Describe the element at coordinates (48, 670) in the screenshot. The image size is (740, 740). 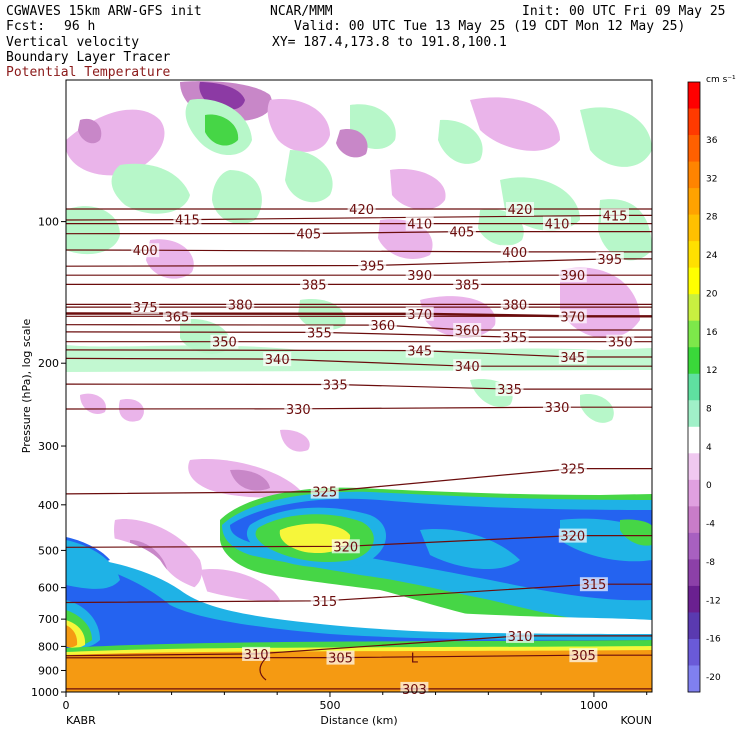
I see `y-tick-label: 900` at that location.